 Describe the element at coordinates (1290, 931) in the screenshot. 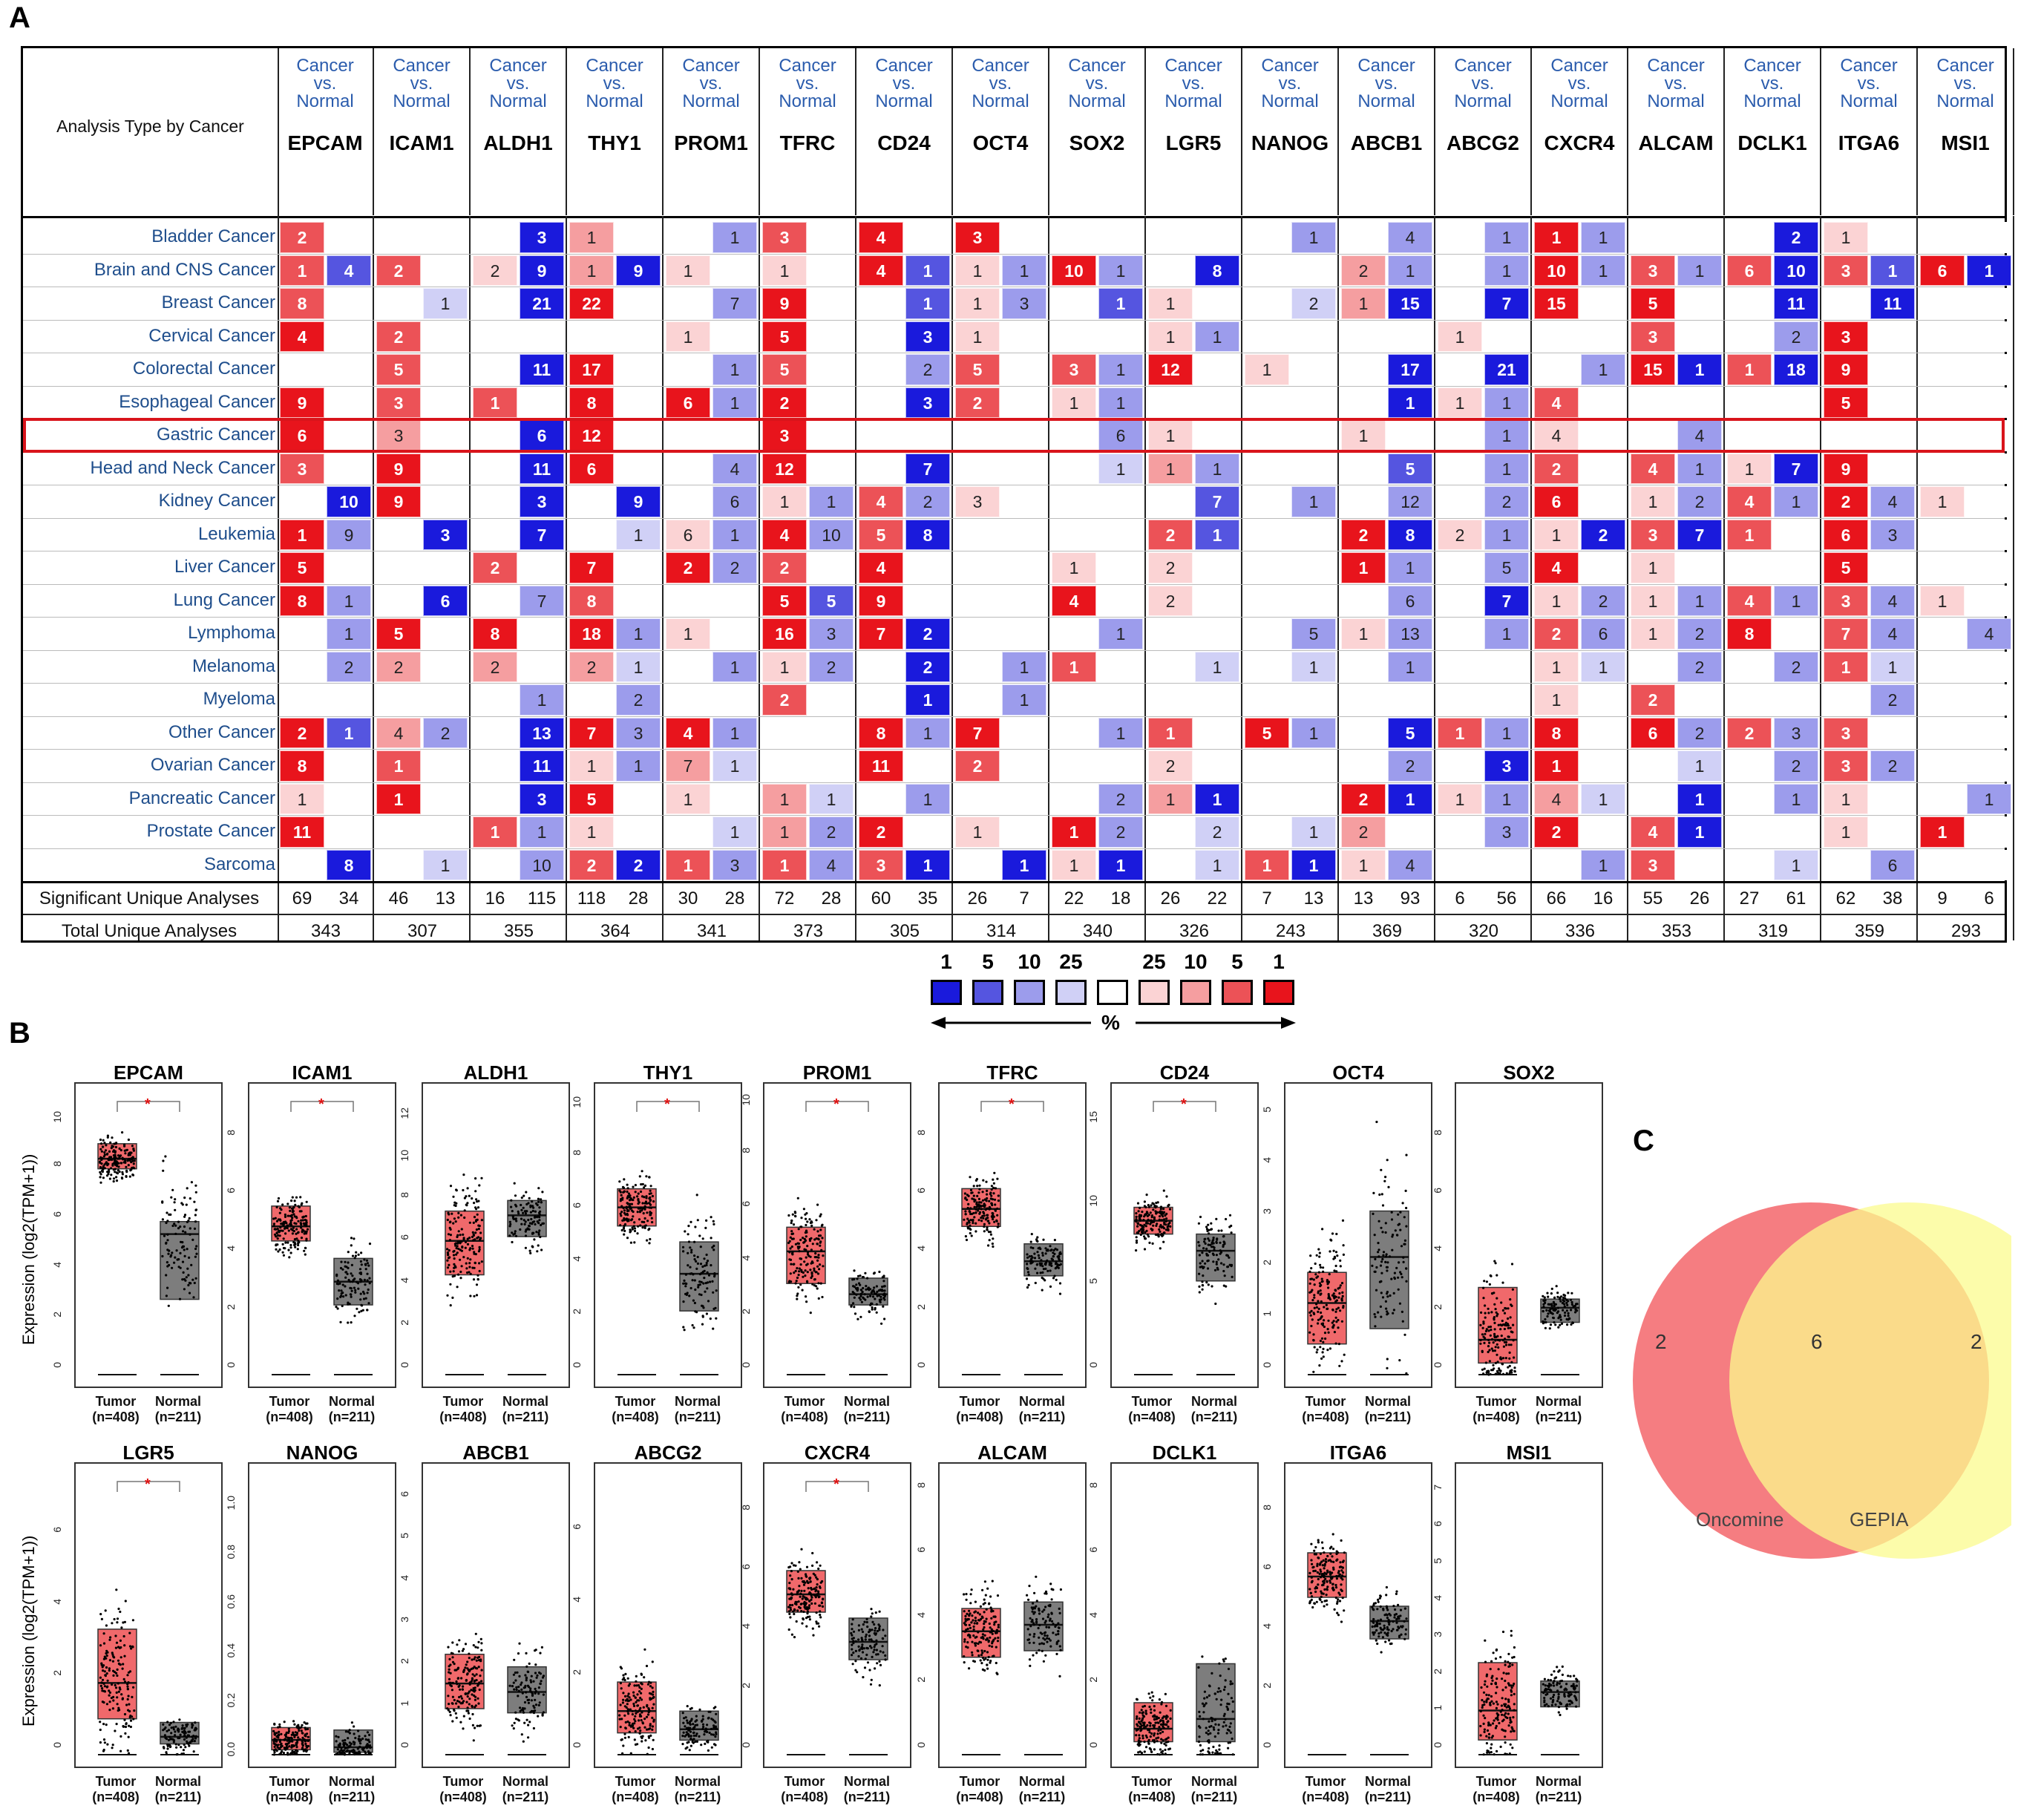

I see `total-count: 243` at that location.